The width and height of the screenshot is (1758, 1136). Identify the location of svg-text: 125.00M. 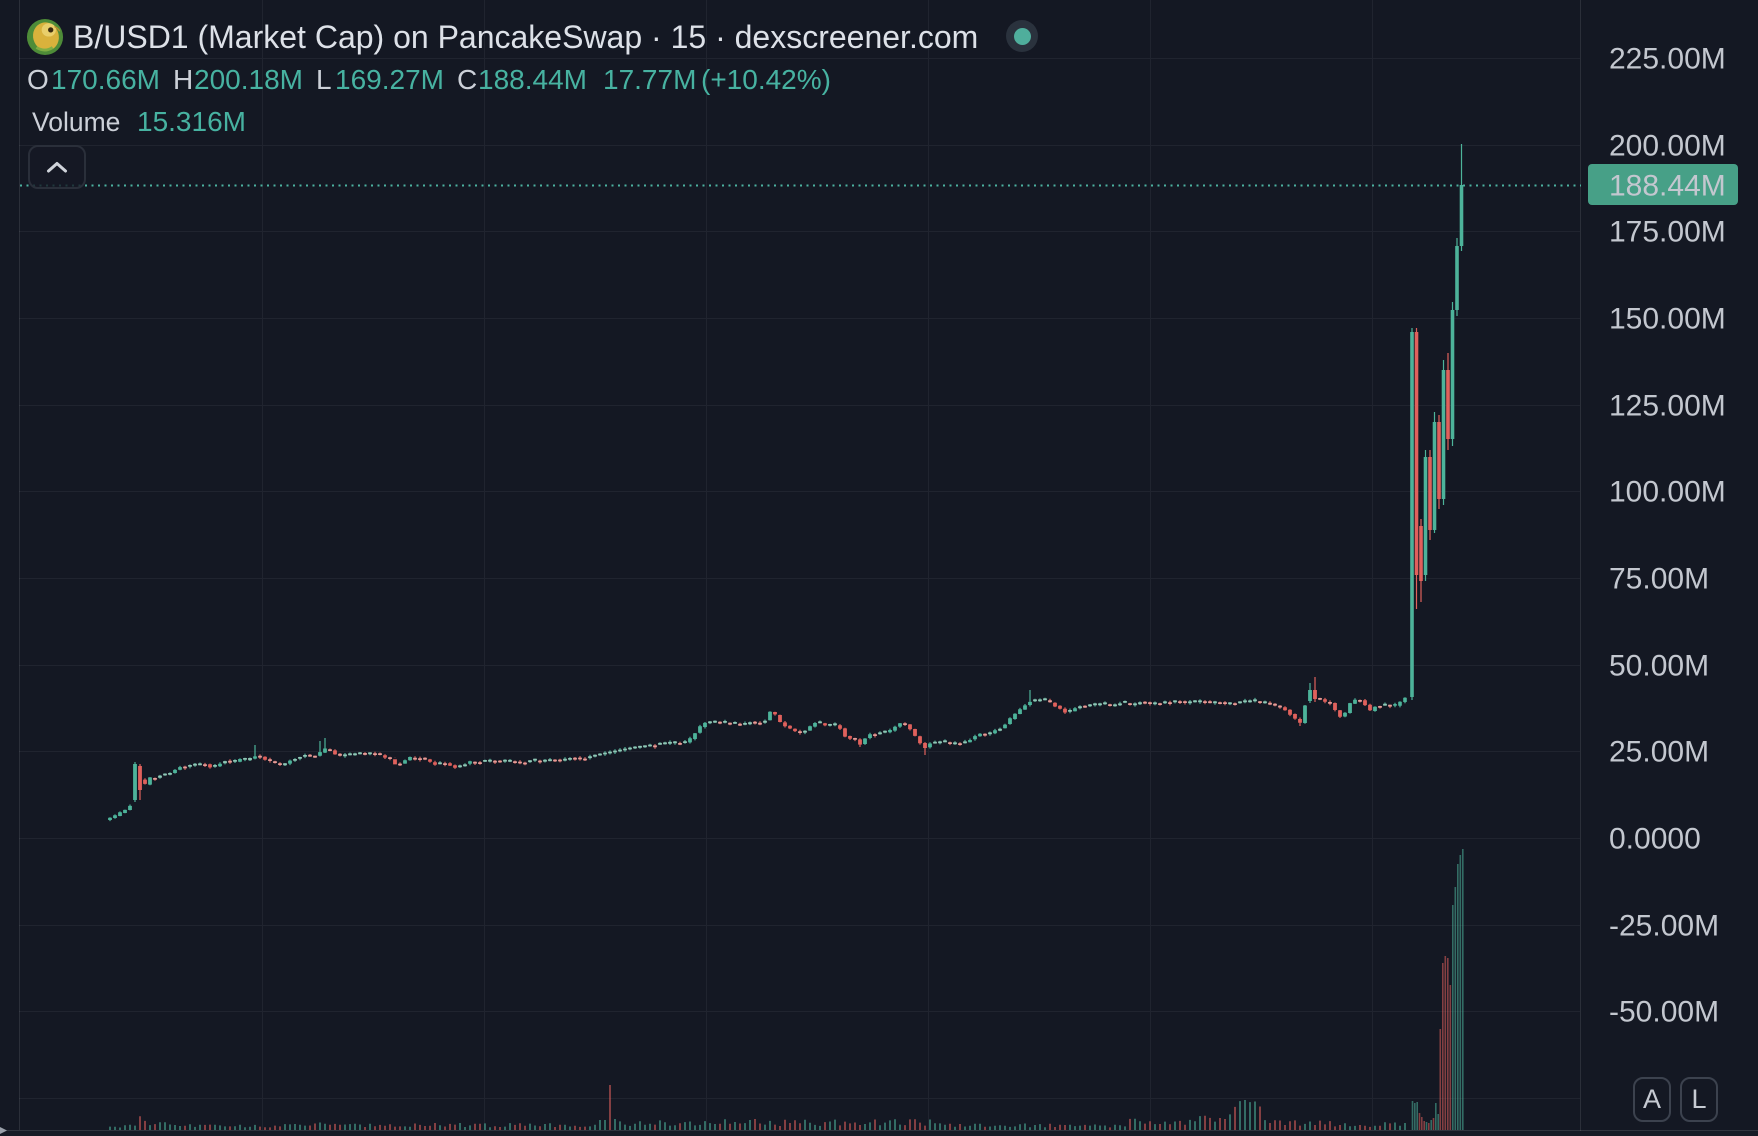
(1667, 406).